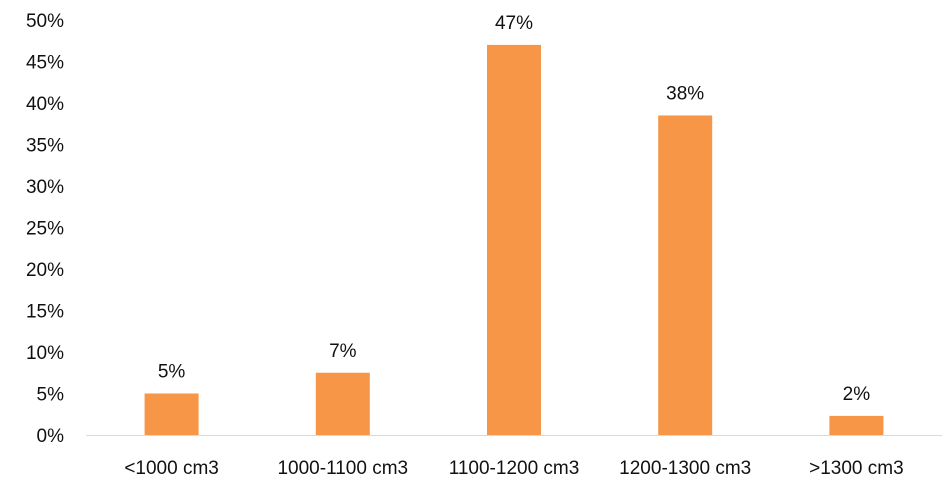 The height and width of the screenshot is (478, 944). What do you see at coordinates (45, 187) in the screenshot?
I see `y-tick-label: 30%` at bounding box center [45, 187].